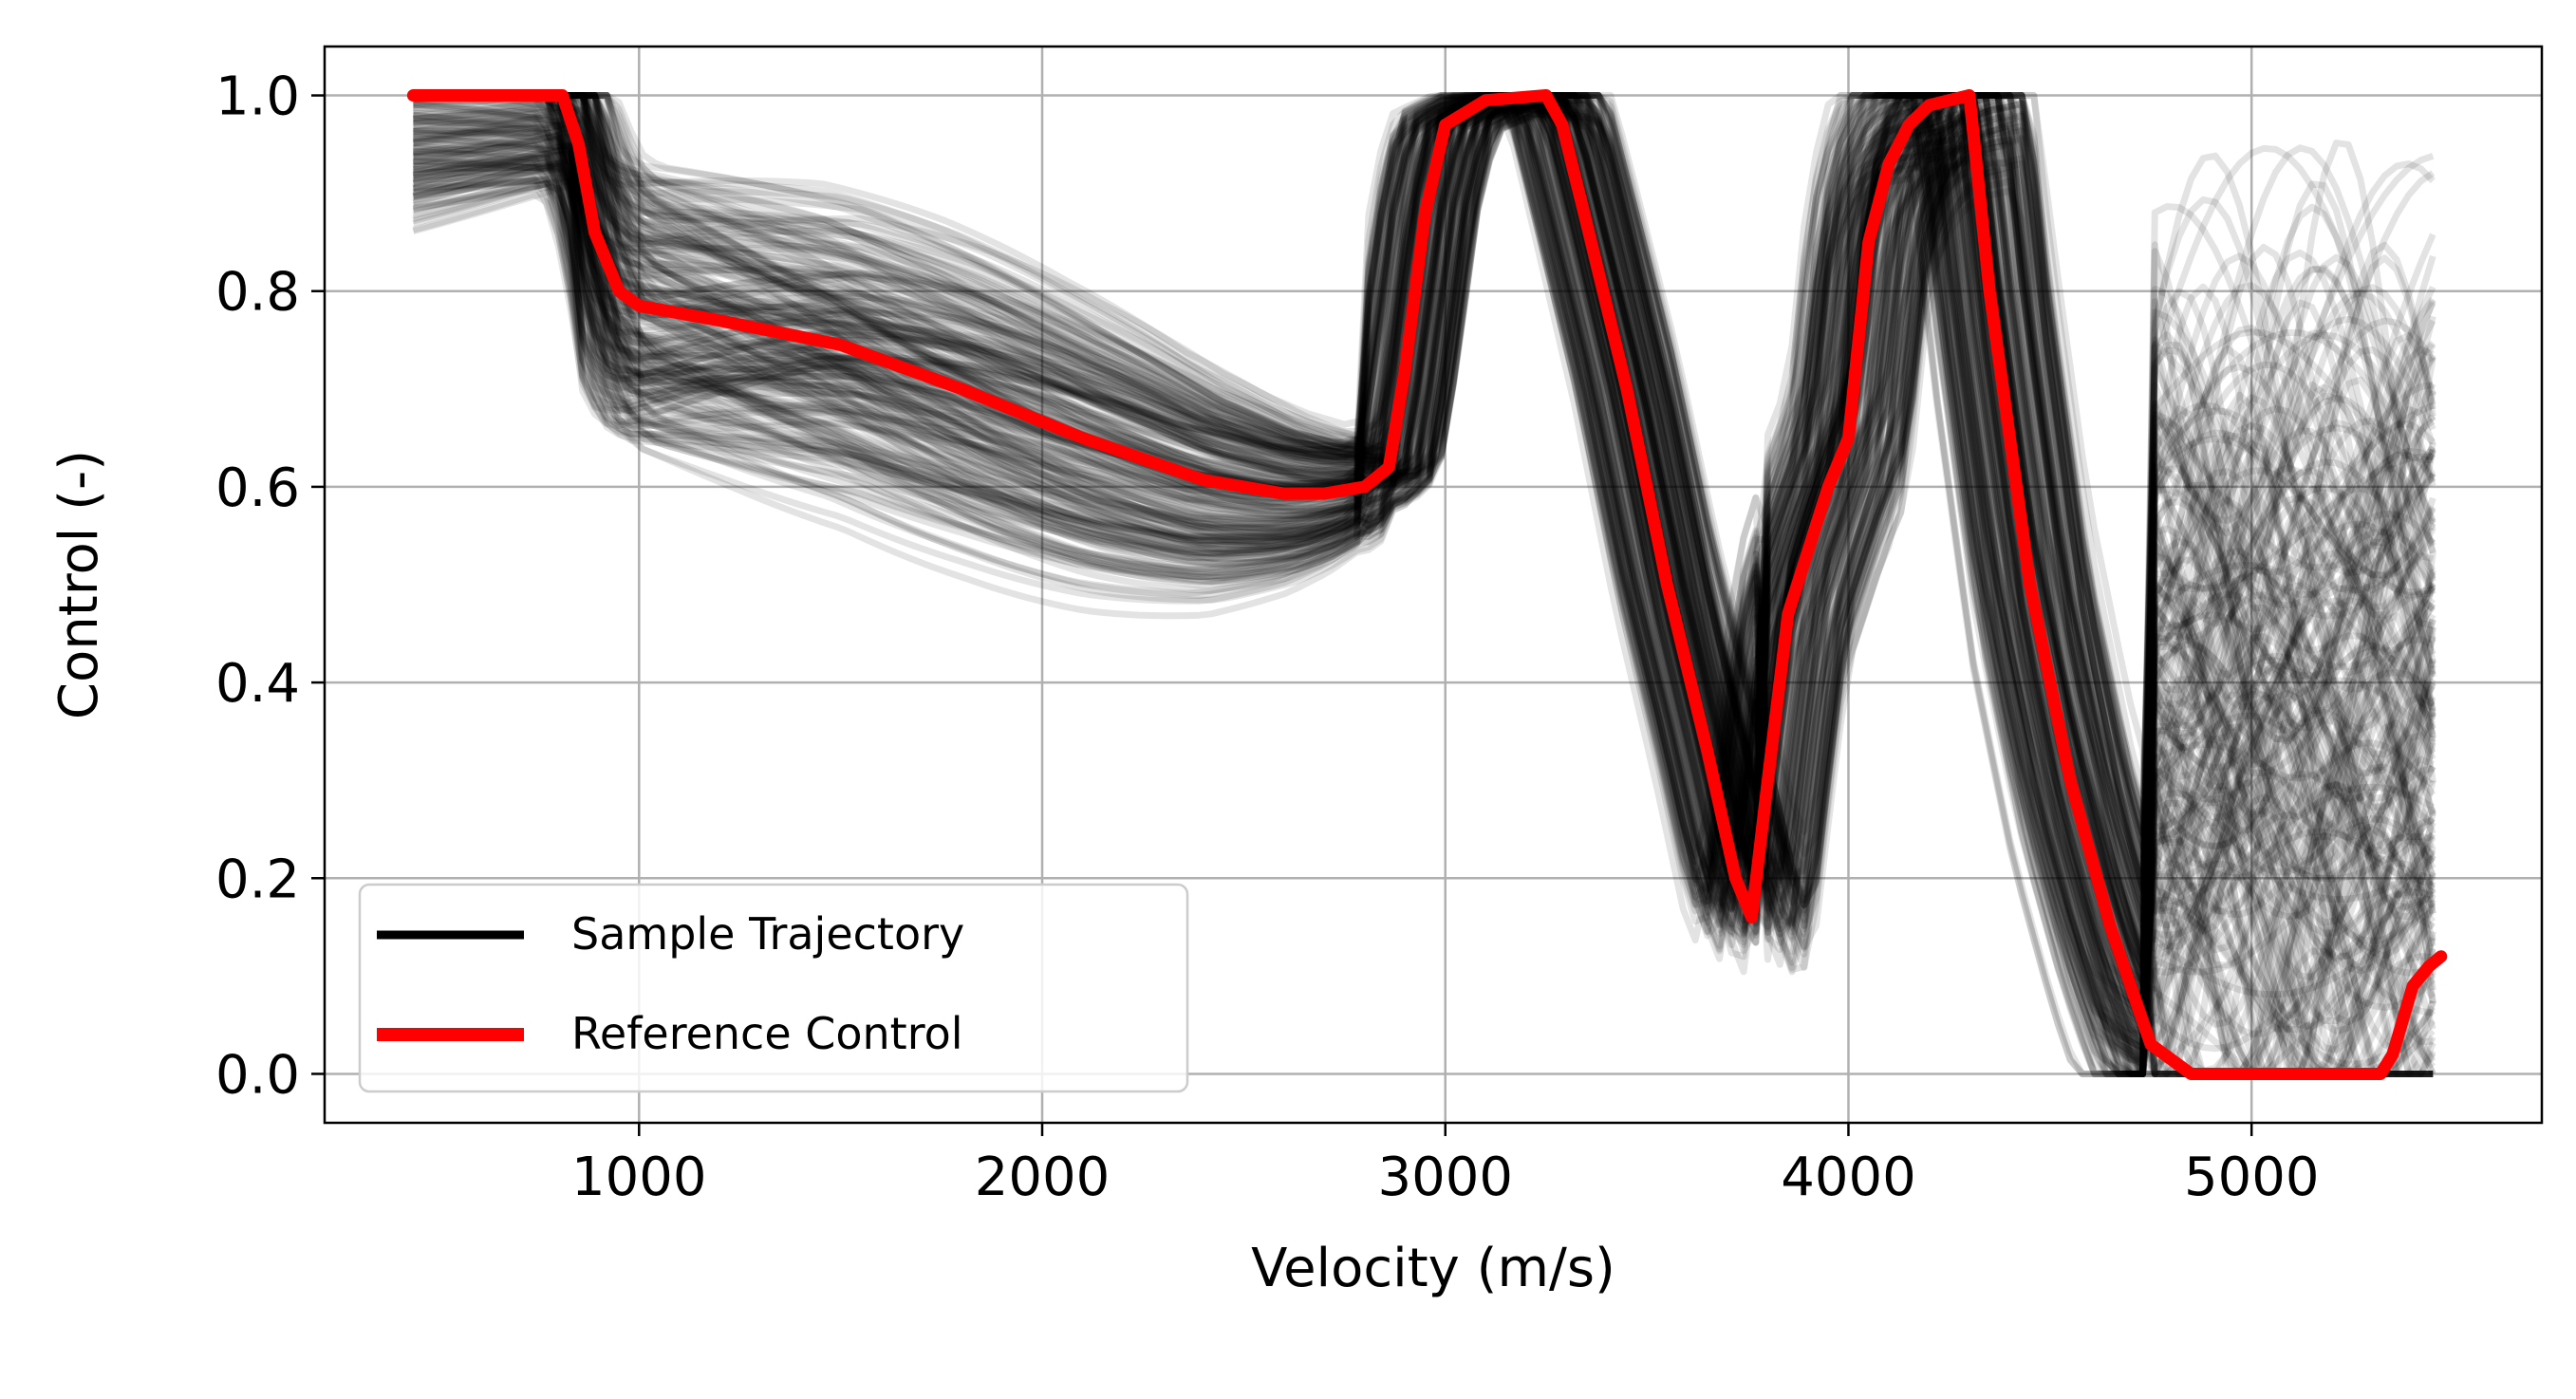  I want to click on legend: Sample Trajectory Reference Control, so click(773, 988).